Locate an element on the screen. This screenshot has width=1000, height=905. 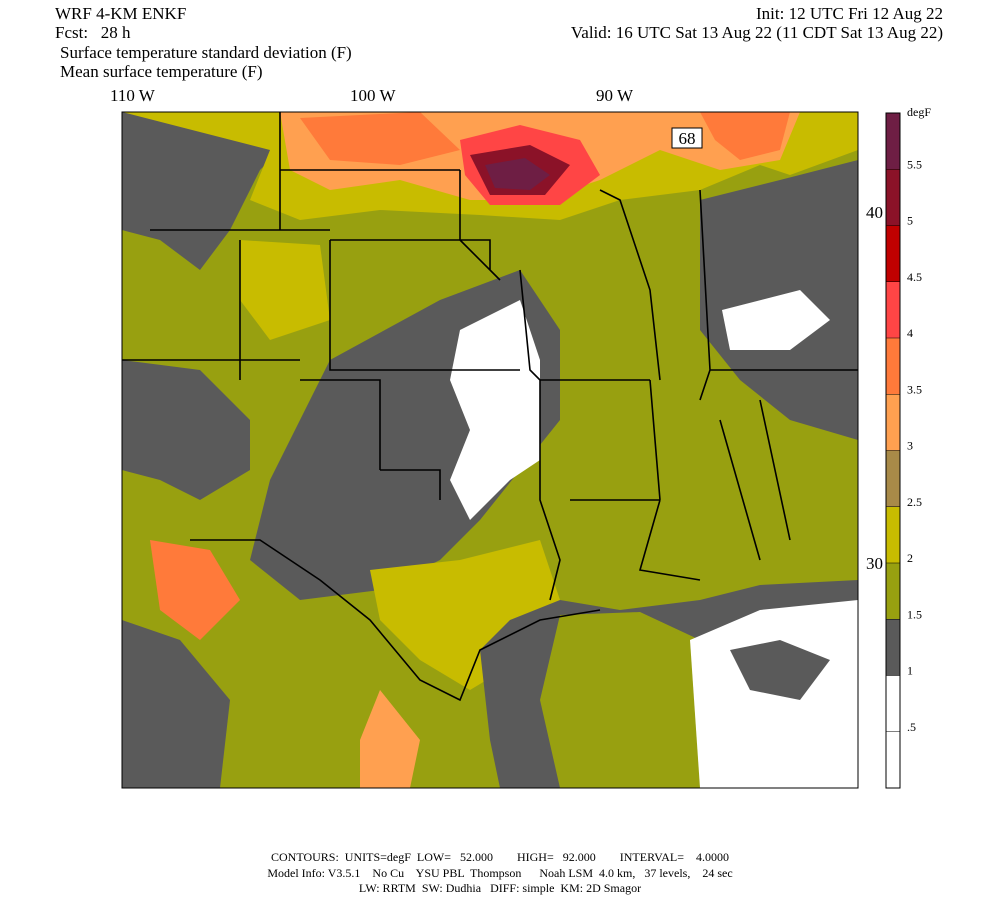
field-title: Mean surface temperature (F) is located at coordinates (161, 71).